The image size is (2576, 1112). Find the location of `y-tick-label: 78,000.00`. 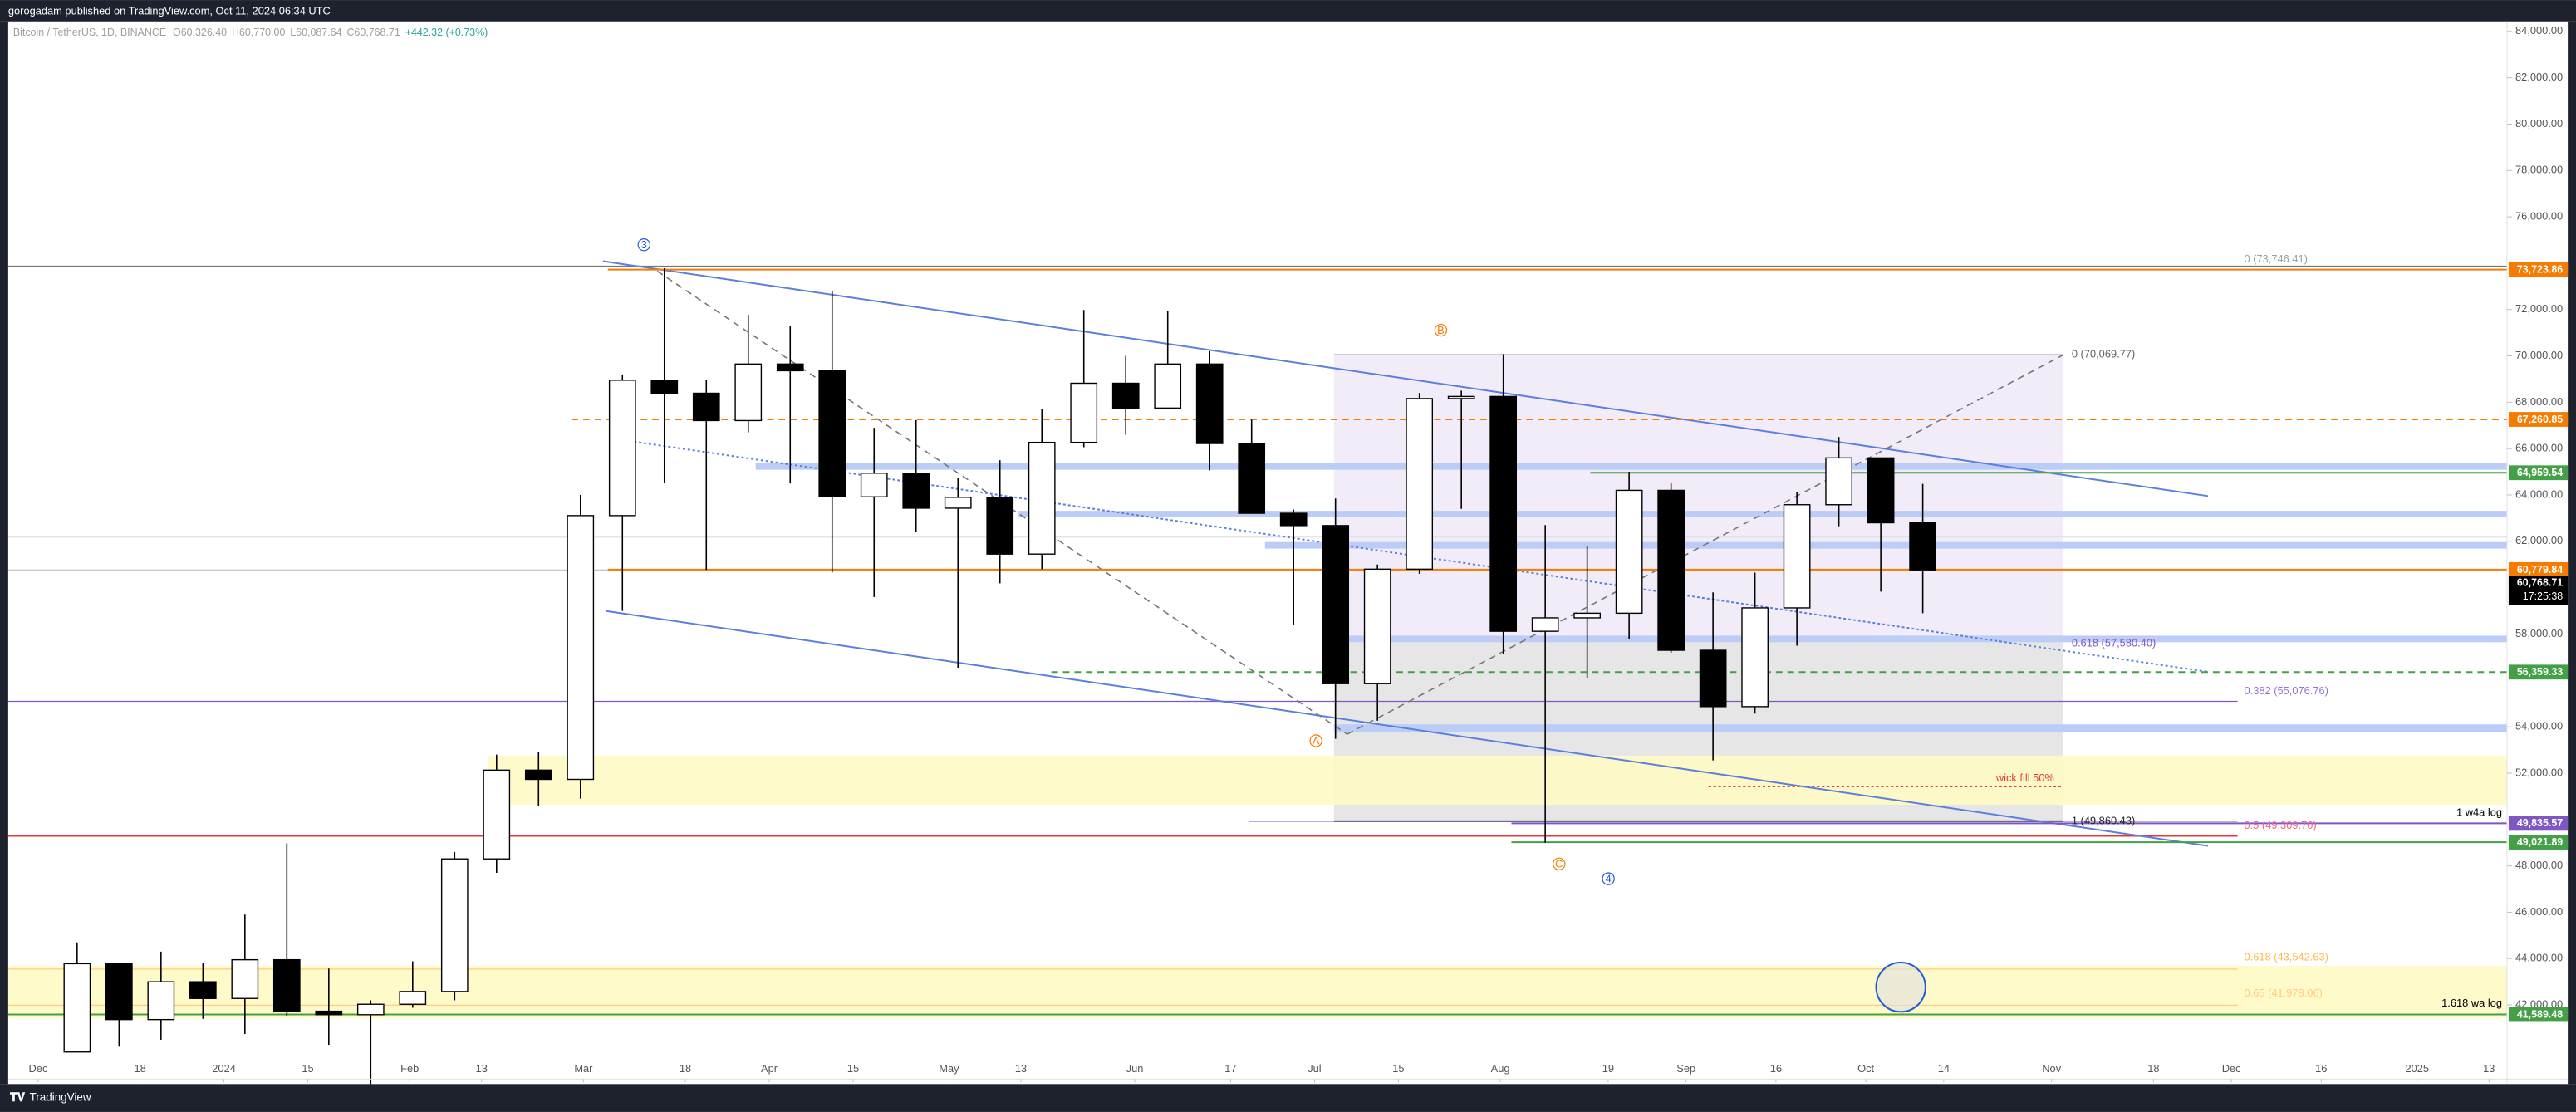

y-tick-label: 78,000.00 is located at coordinates (2539, 170).